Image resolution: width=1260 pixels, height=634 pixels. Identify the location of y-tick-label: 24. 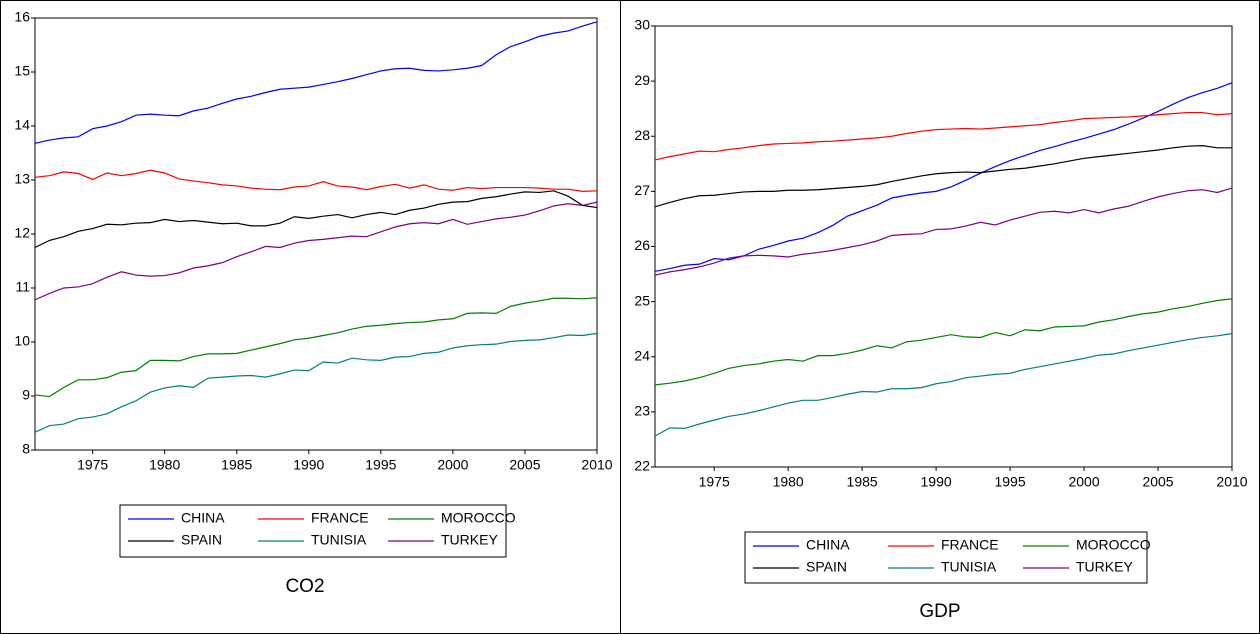
(642, 355).